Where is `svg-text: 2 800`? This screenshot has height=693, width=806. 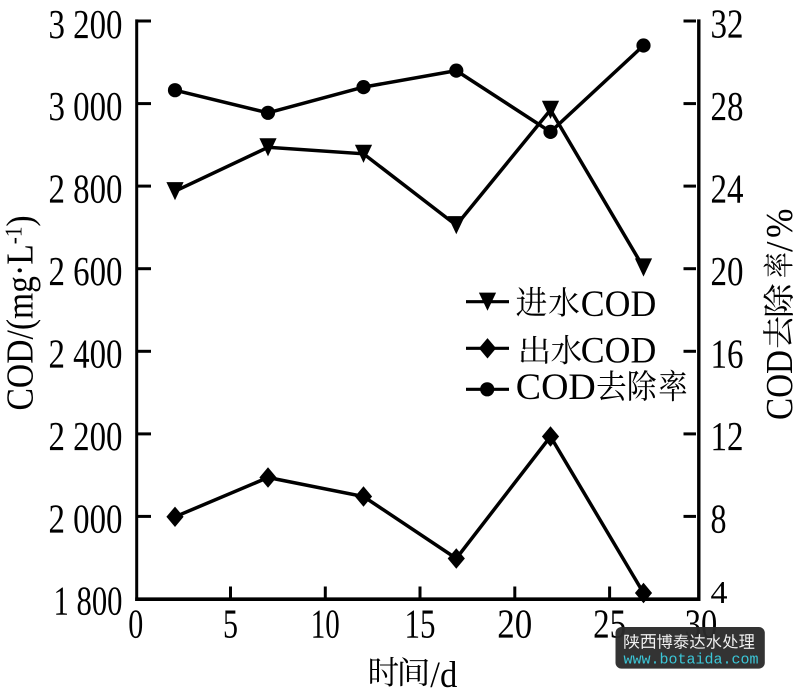
svg-text: 2 800 is located at coordinates (86, 188).